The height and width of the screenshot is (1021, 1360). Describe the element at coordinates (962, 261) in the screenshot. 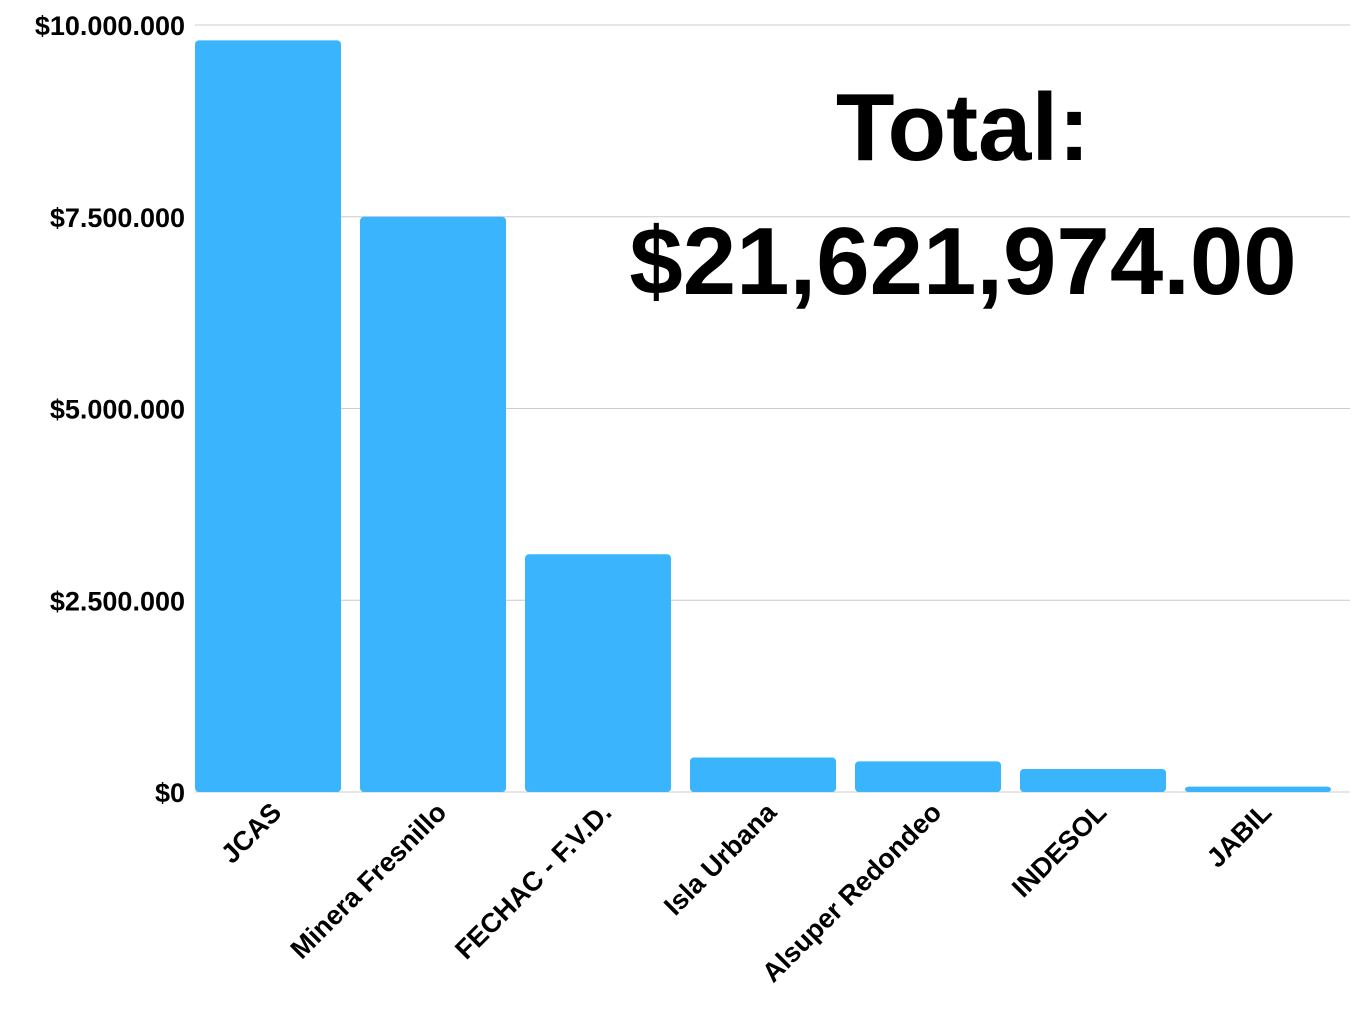

I see `total-value: $21,621,974.00` at that location.